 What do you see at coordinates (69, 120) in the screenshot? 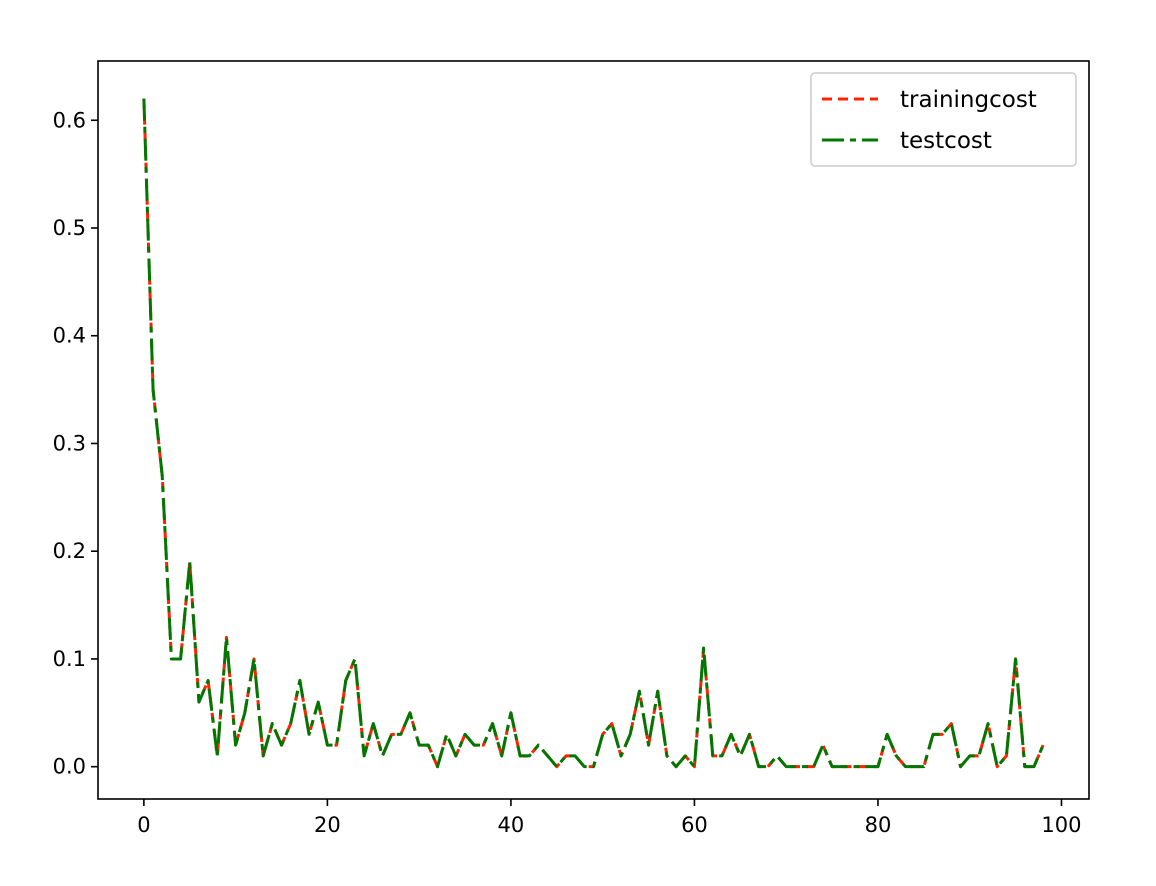
I see `y-tick-label: 0.6` at bounding box center [69, 120].